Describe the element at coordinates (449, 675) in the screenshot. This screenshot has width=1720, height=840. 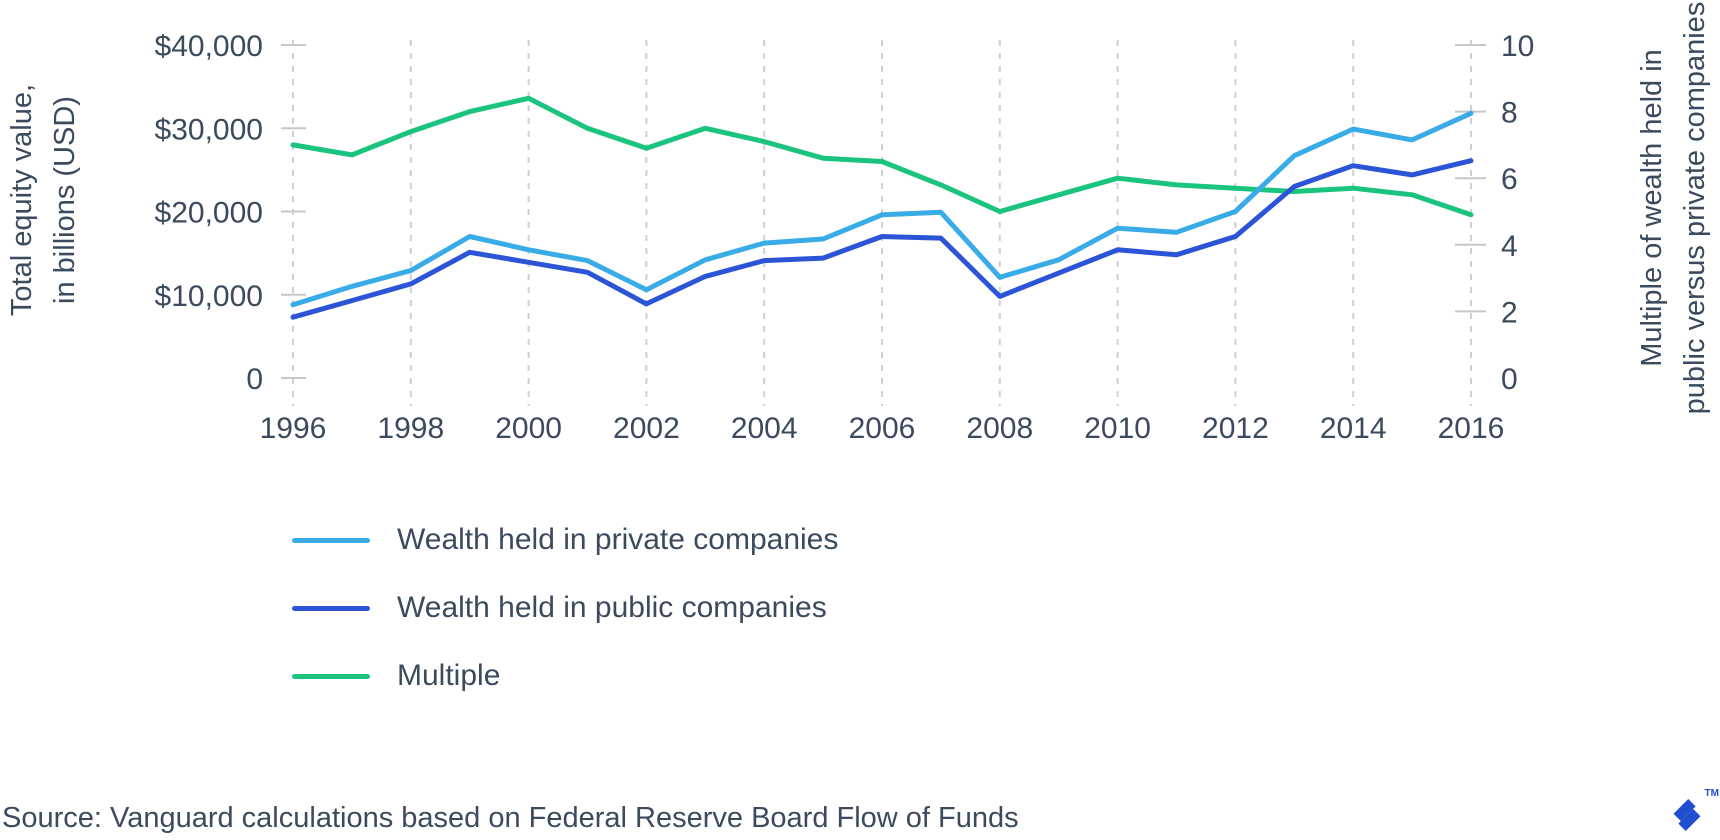
I see `legend-label-multiple: Multiple` at that location.